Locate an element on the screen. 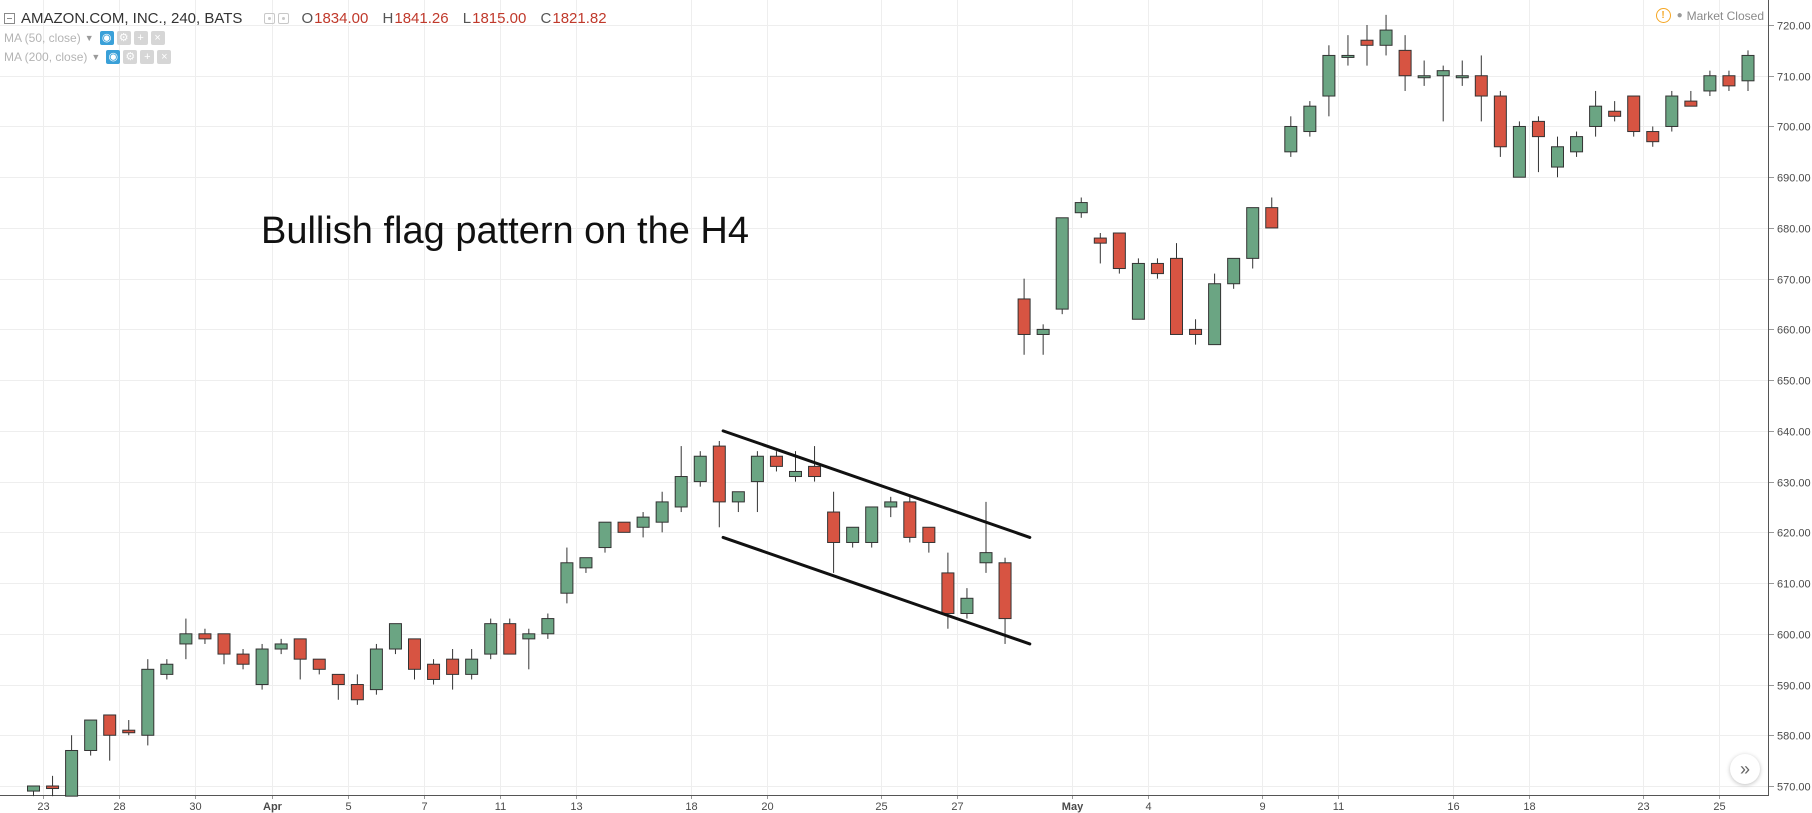 This screenshot has height=813, width=1812. y-tick-label: 630.00 is located at coordinates (1794, 484).